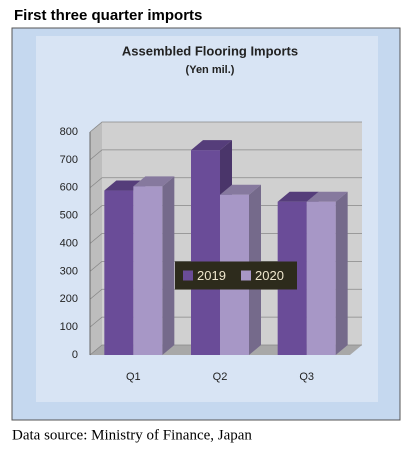  Describe the element at coordinates (211, 275) in the screenshot. I see `legend-label: 2019` at that location.